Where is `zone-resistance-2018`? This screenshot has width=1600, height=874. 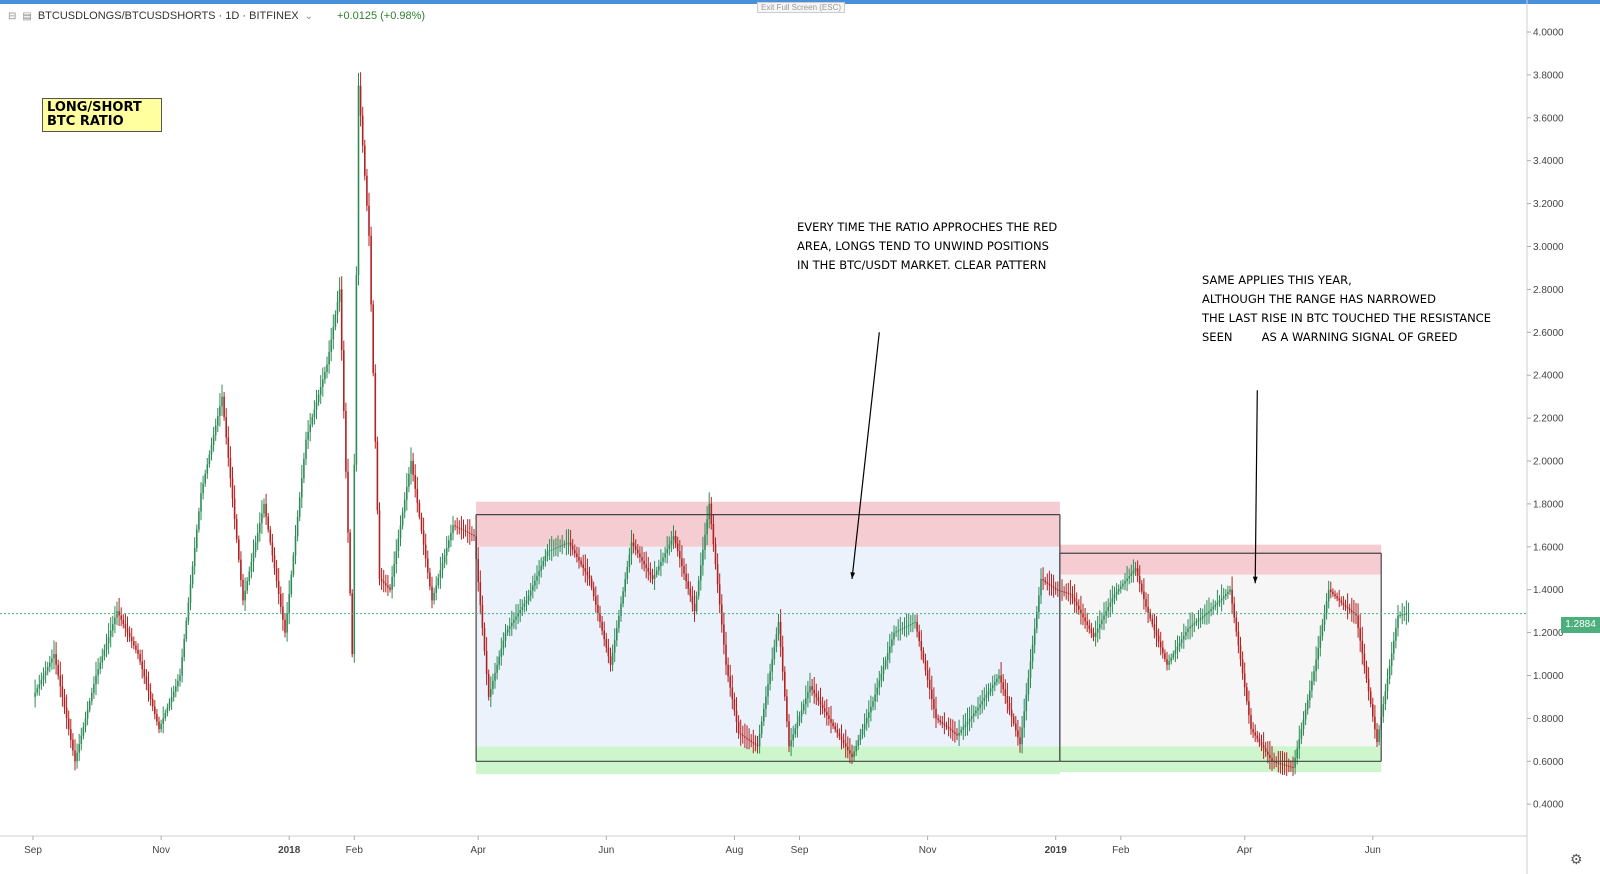 zone-resistance-2018 is located at coordinates (768, 524).